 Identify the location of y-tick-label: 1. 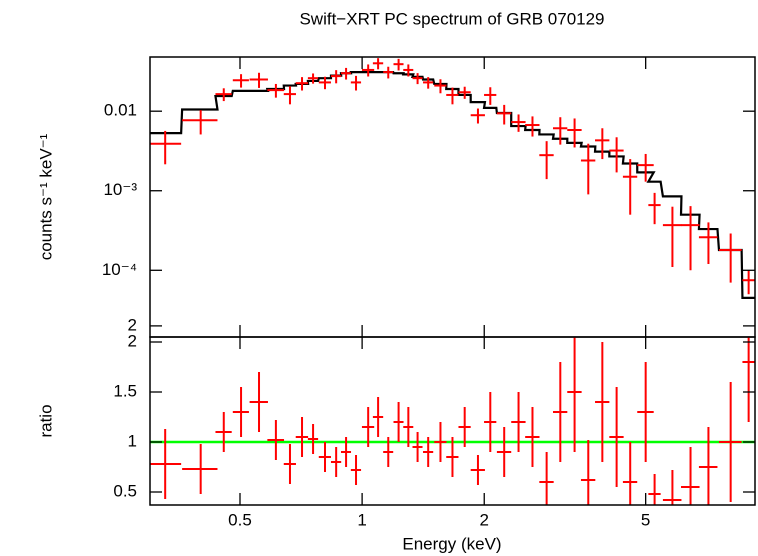
(132, 440).